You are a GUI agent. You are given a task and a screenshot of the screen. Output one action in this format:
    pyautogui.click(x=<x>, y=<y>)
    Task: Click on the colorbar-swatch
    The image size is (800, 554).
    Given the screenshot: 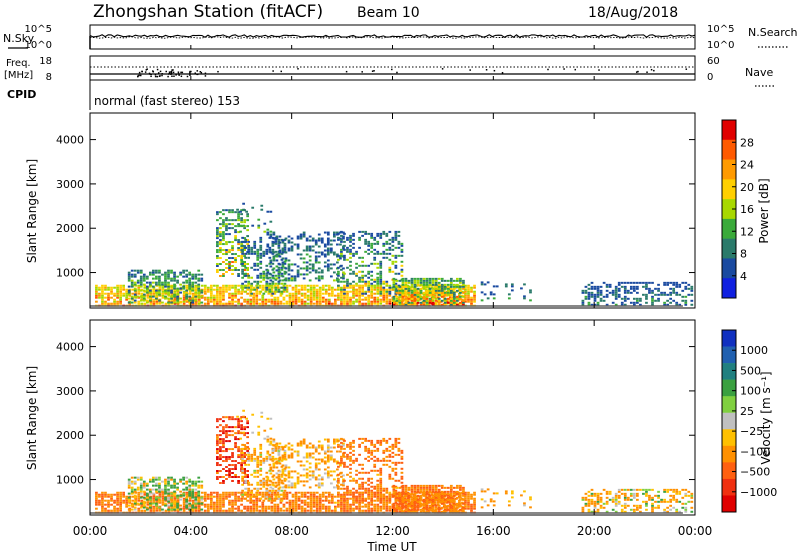 What is the action you would take?
    pyautogui.click(x=729, y=149)
    